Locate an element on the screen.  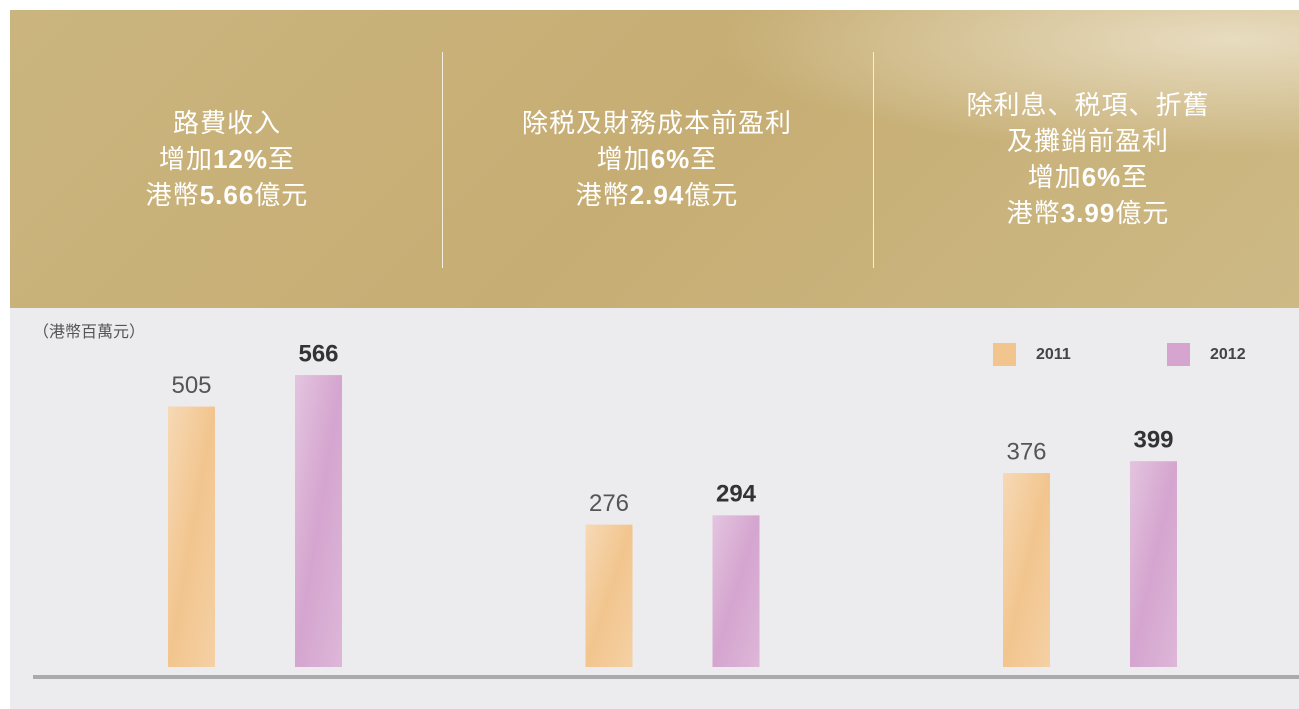
headline-figure: 5.66 is located at coordinates (227, 195).